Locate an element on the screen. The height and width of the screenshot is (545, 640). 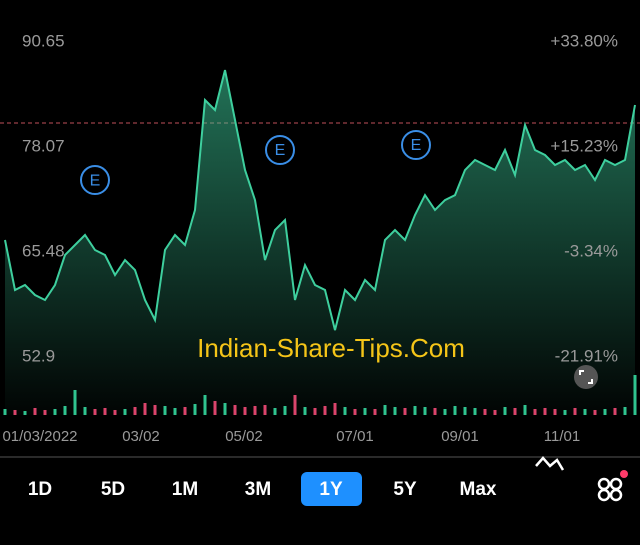
x-tick-label: 09/01 is located at coordinates (460, 436).